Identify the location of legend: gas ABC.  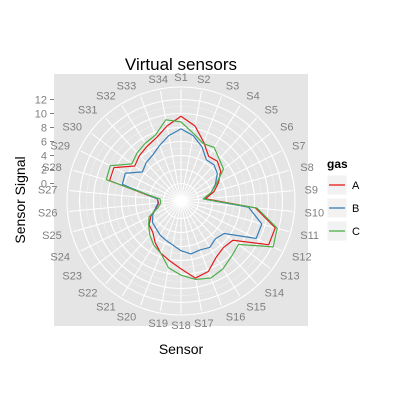
(343, 199).